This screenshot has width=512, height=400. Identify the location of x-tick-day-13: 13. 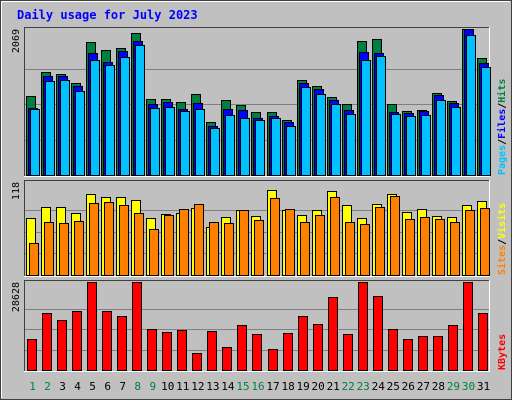
(212, 386).